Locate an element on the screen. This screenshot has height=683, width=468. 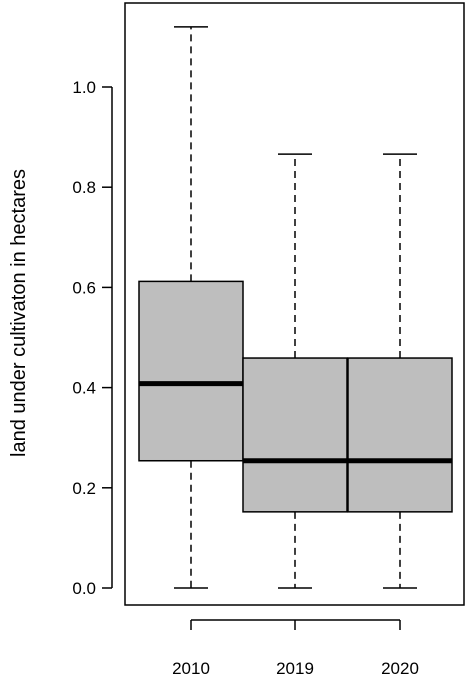
box-2020 is located at coordinates (400, 371).